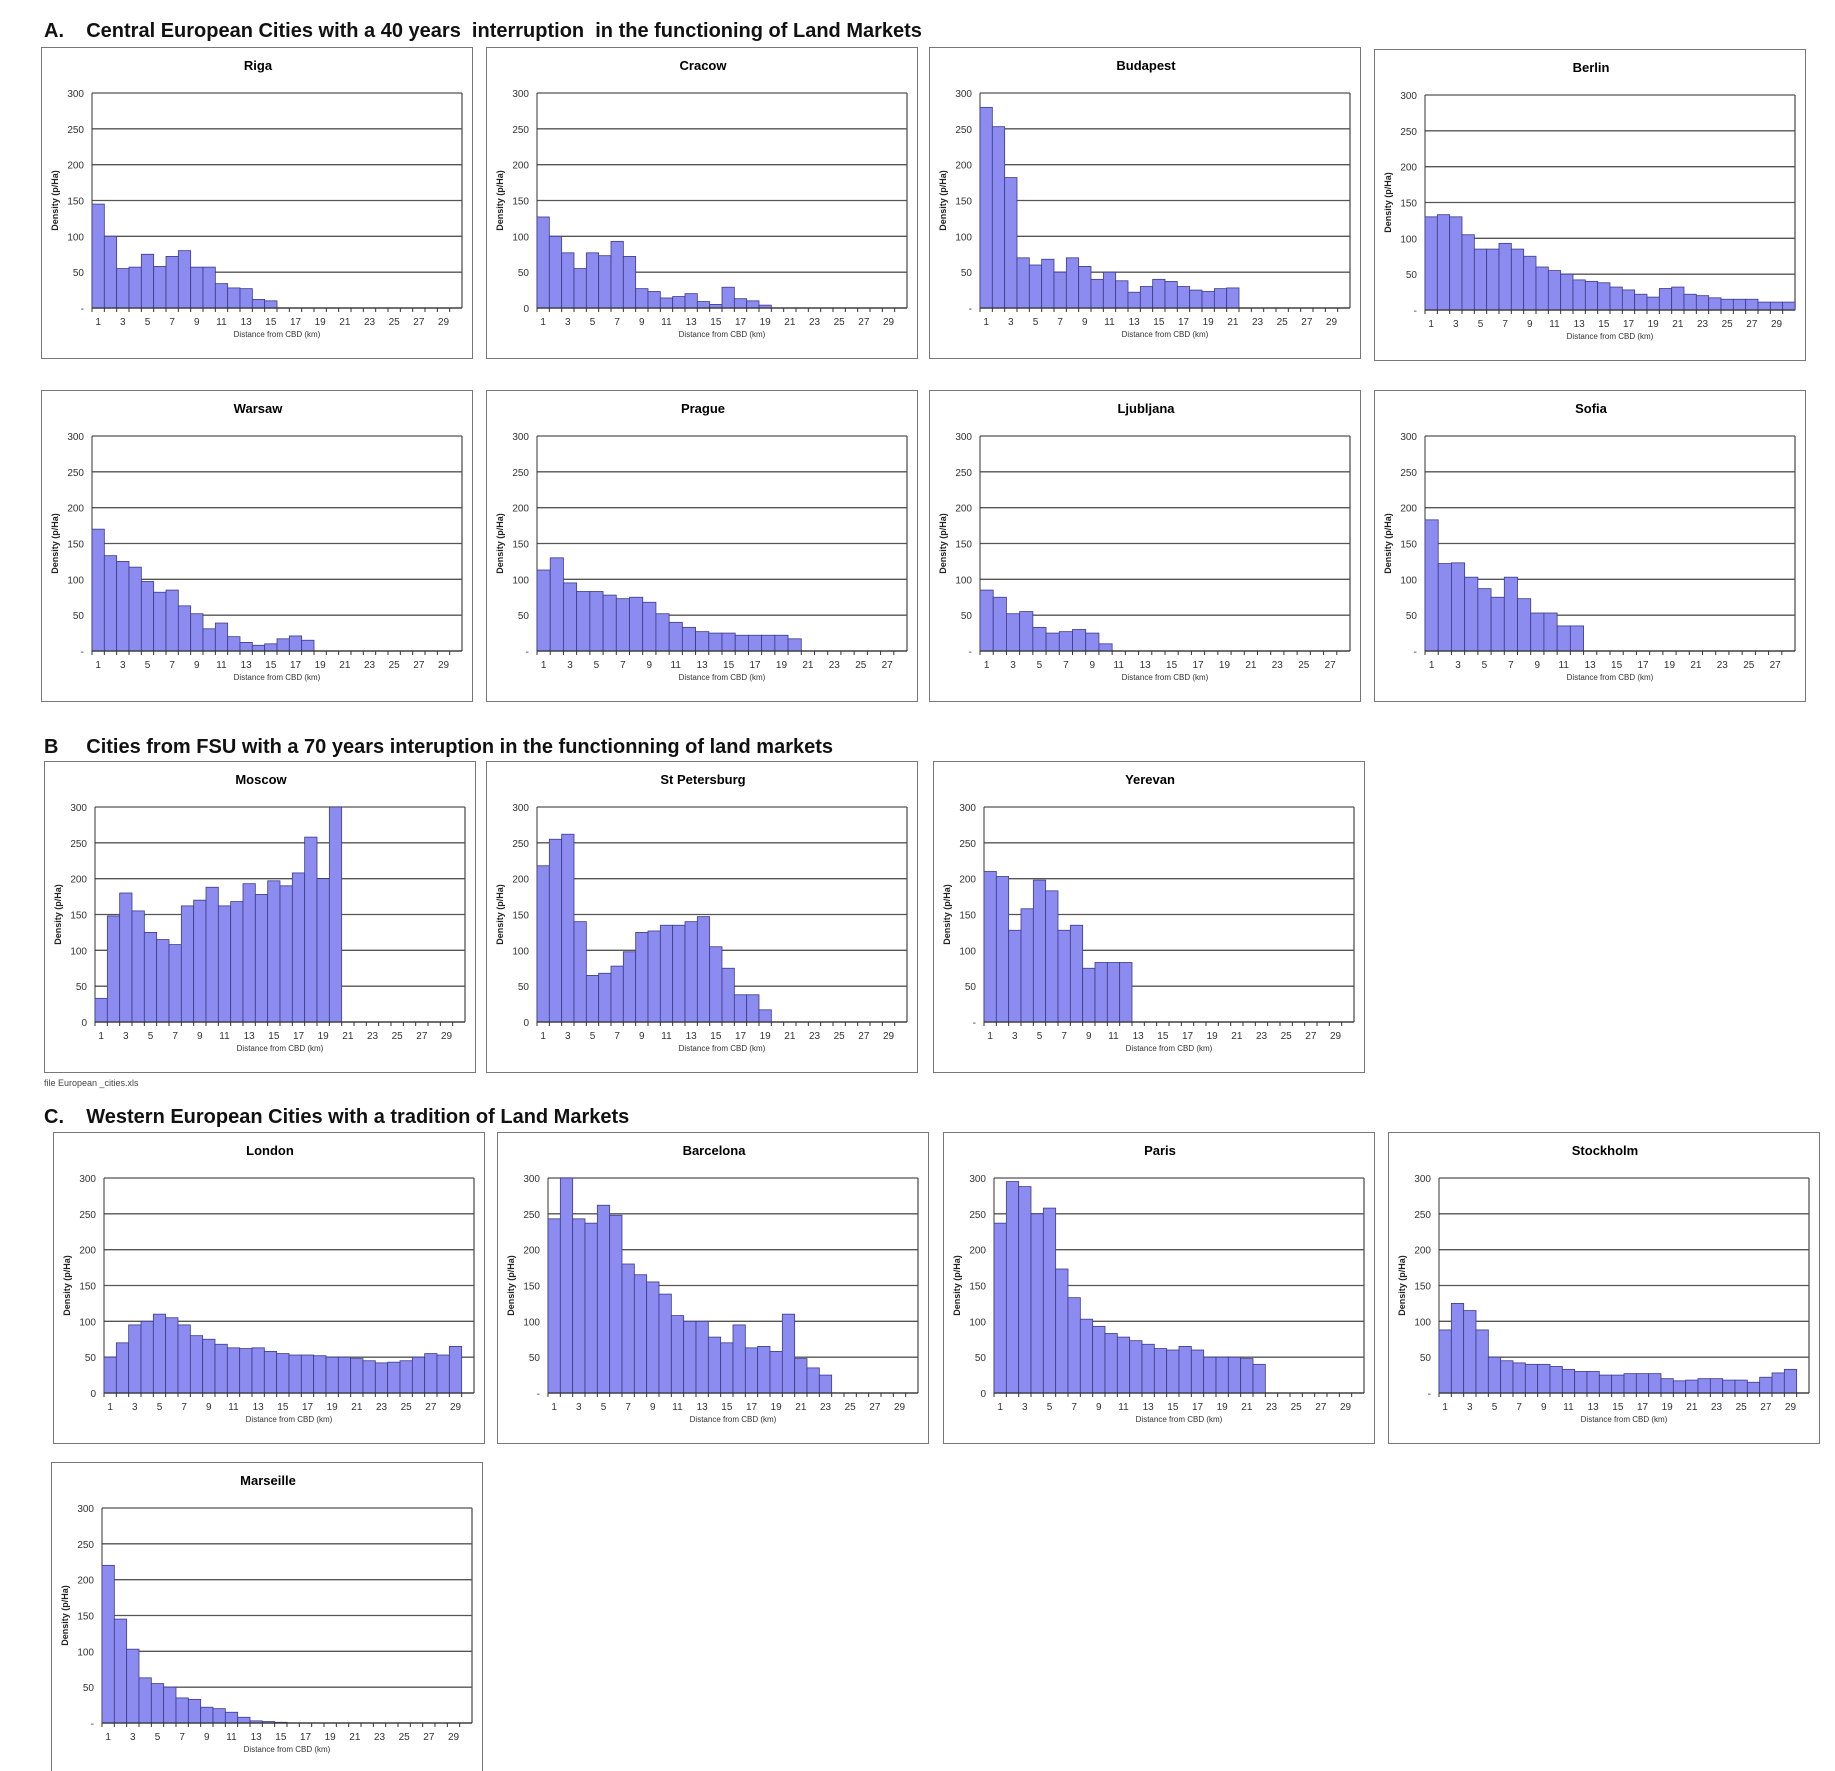 The image size is (1835, 1771). I want to click on x-tick-label: 13, so click(1146, 665).